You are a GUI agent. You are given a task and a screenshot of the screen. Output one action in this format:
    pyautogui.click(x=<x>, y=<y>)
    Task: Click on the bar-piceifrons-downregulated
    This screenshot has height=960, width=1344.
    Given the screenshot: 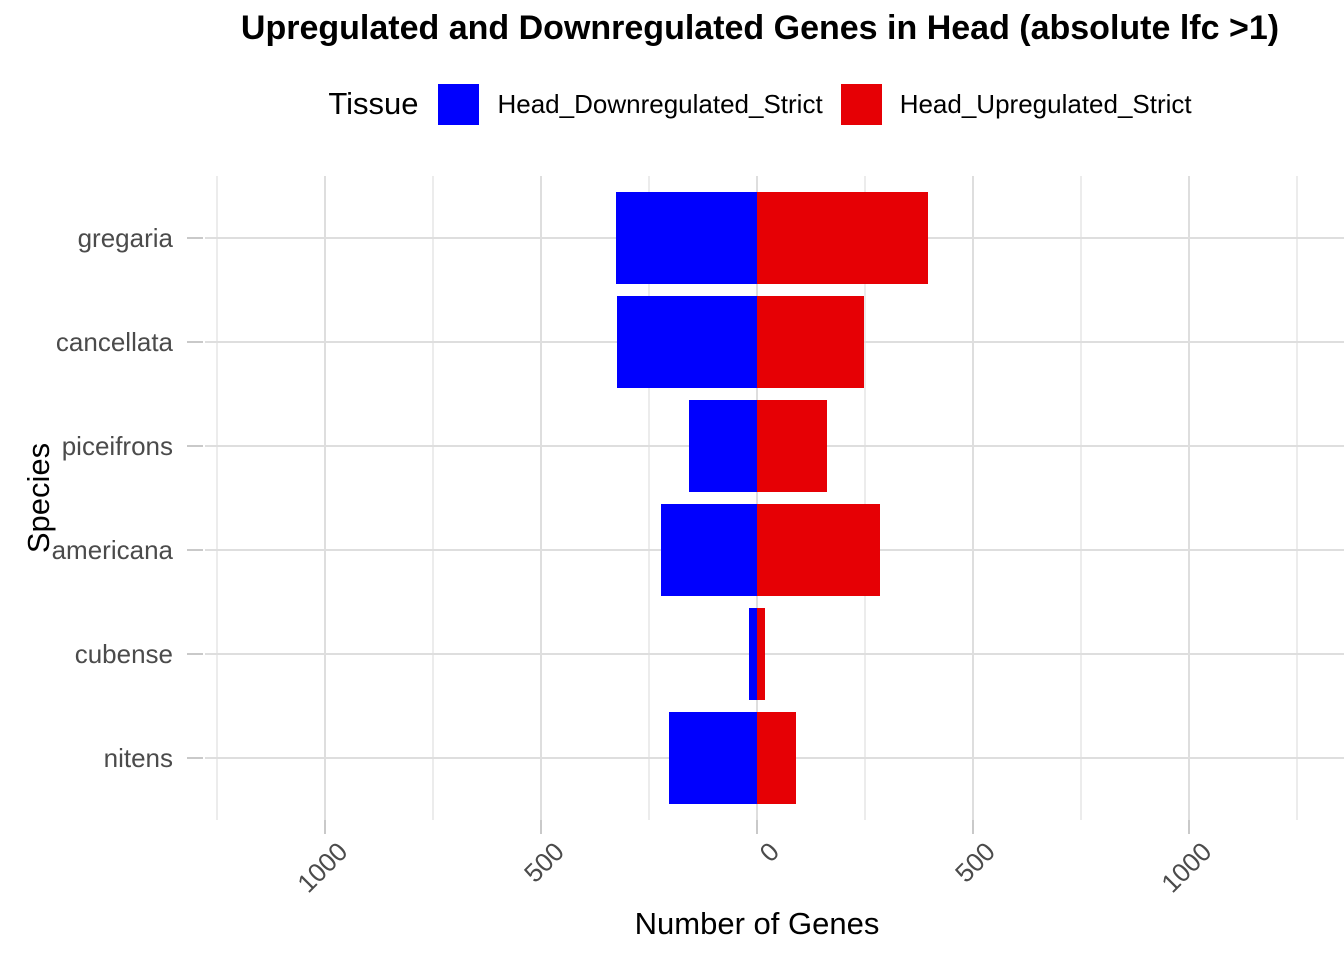 What is the action you would take?
    pyautogui.click(x=723, y=446)
    